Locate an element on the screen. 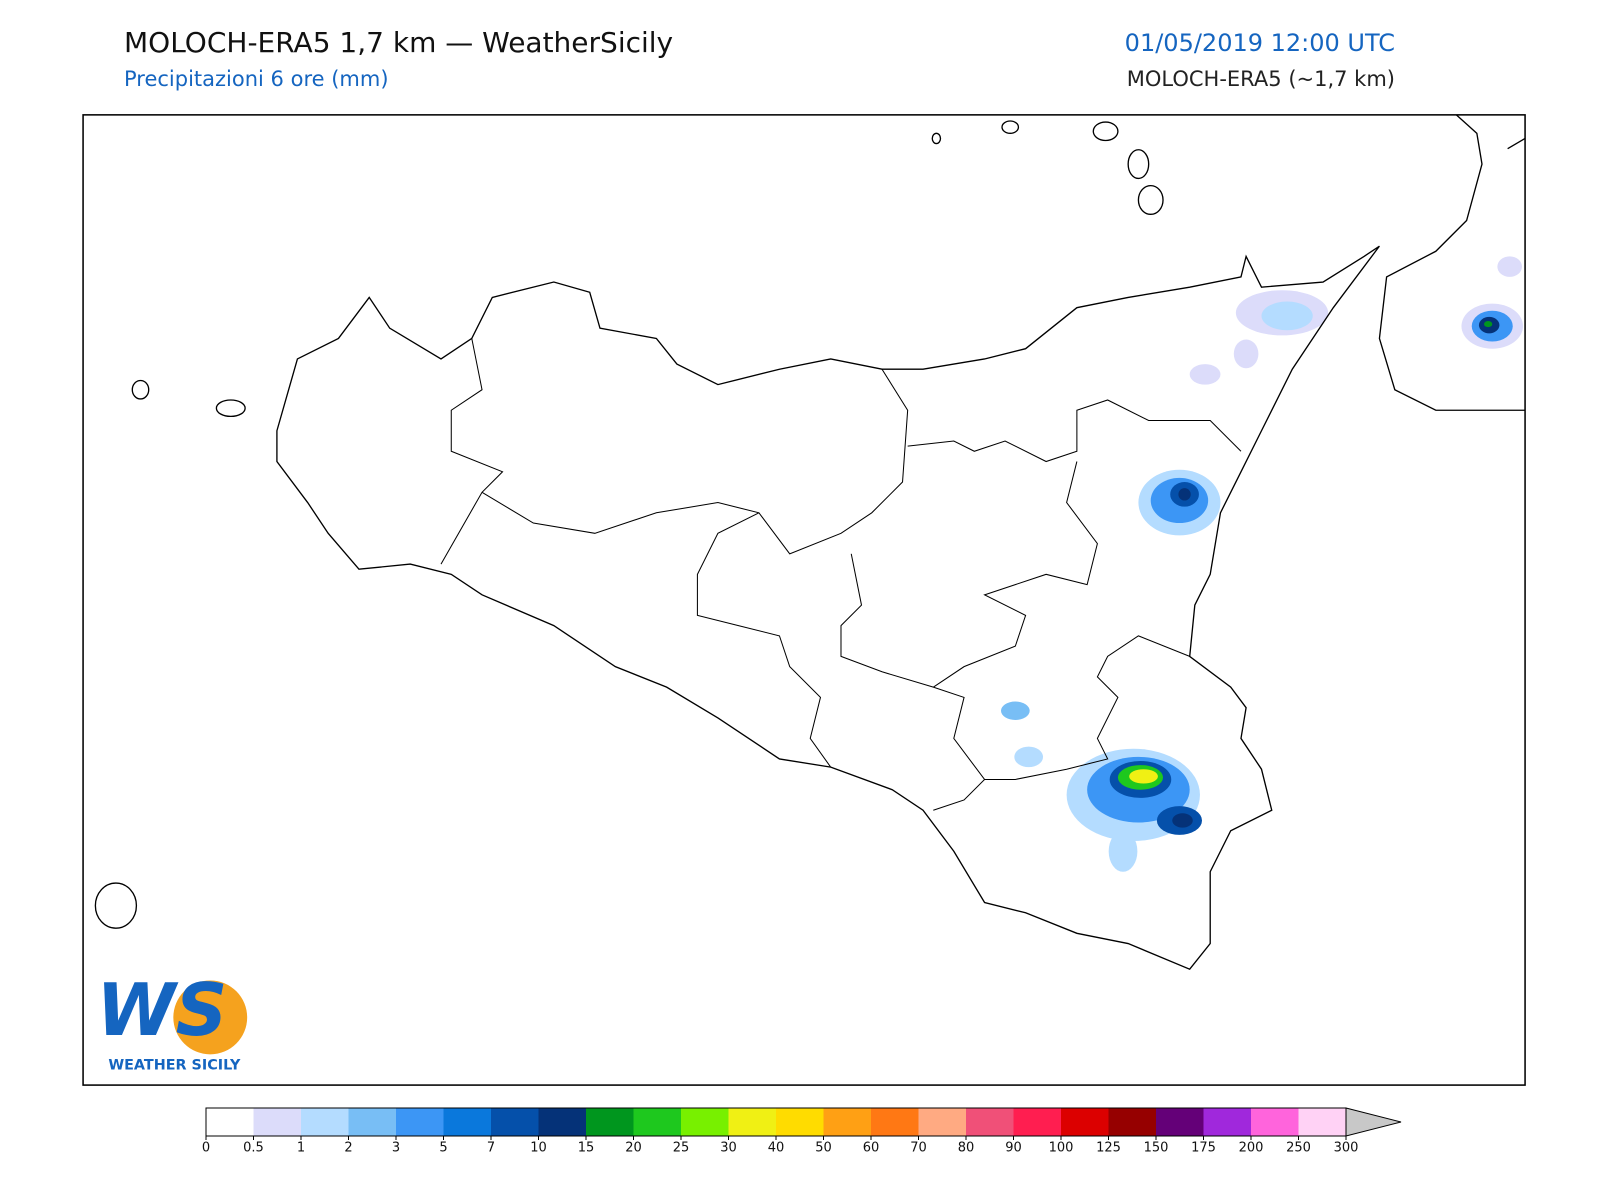  colorbar-tick-label: 80 is located at coordinates (966, 1148).